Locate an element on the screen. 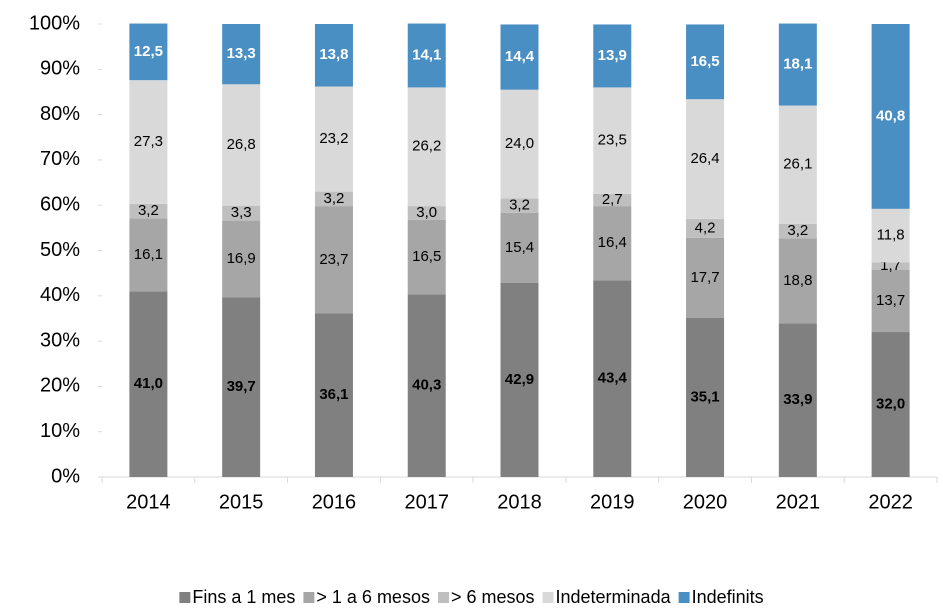 The width and height of the screenshot is (943, 612). data-label: 17,7 is located at coordinates (704, 277).